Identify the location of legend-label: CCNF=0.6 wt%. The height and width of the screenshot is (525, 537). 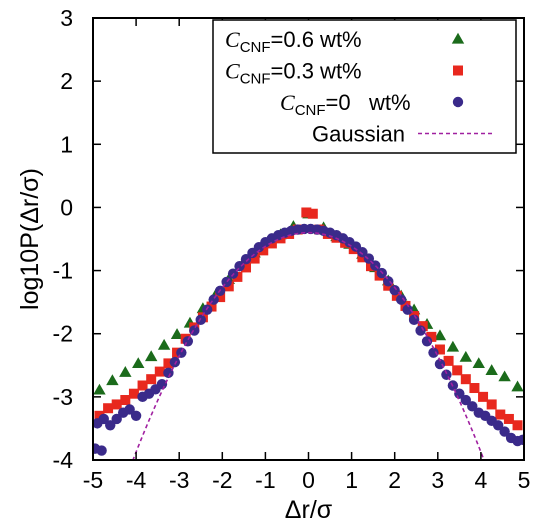
(293, 41).